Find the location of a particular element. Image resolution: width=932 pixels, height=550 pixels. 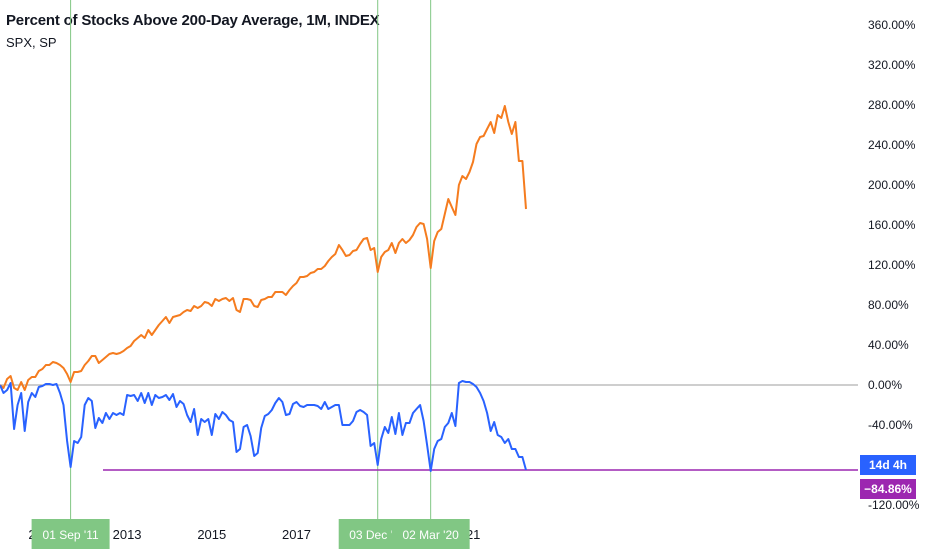

y-tick-label: -120.00% is located at coordinates (894, 505).